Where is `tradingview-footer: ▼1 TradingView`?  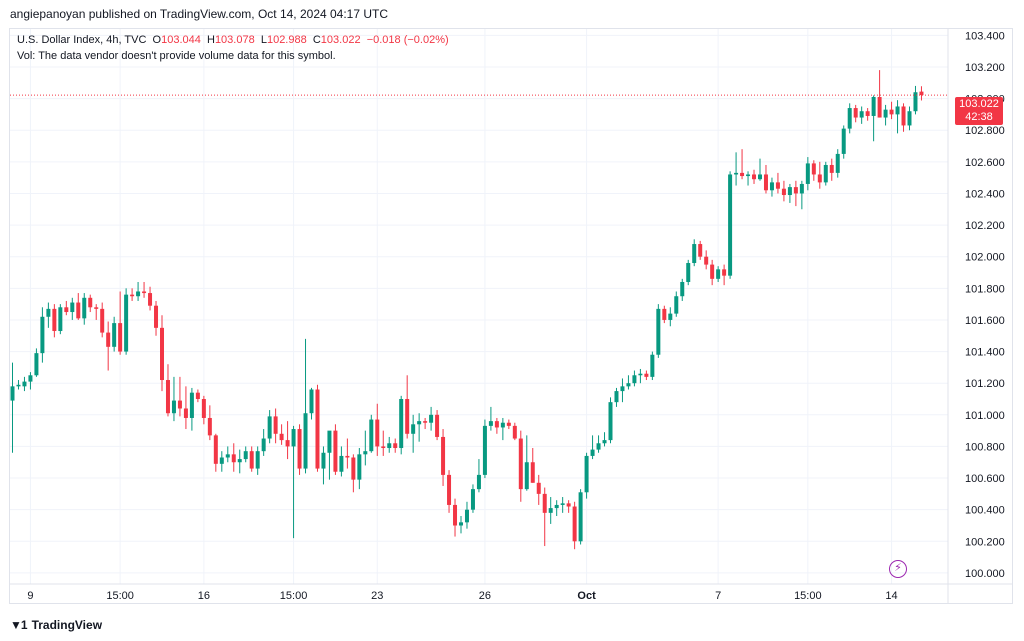
tradingview-footer: ▼1 TradingView is located at coordinates (56, 625).